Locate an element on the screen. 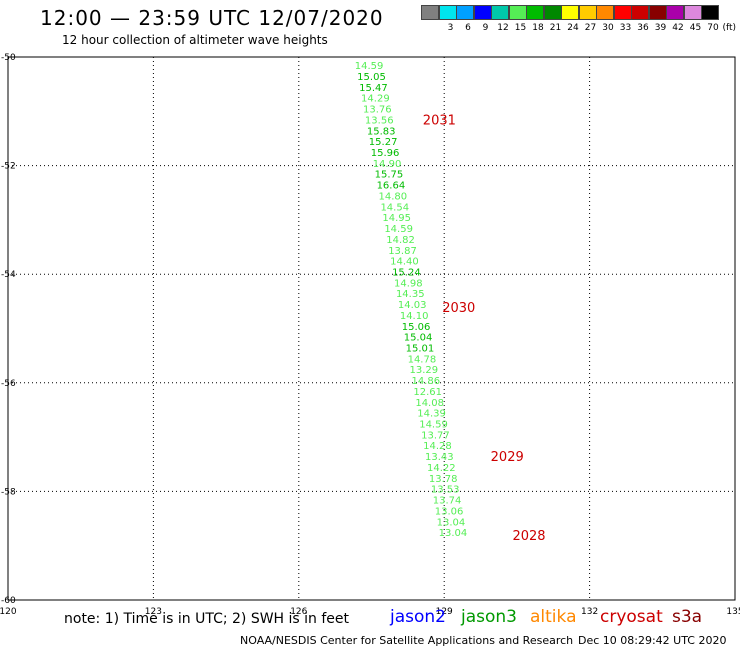  scale-label: 33 is located at coordinates (625, 28).